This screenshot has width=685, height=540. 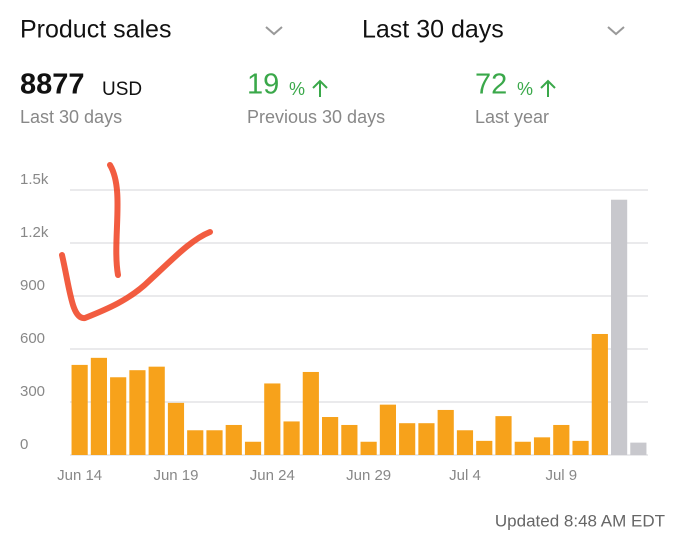 What do you see at coordinates (368, 475) in the screenshot?
I see `x-tick-label: Jun 29` at bounding box center [368, 475].